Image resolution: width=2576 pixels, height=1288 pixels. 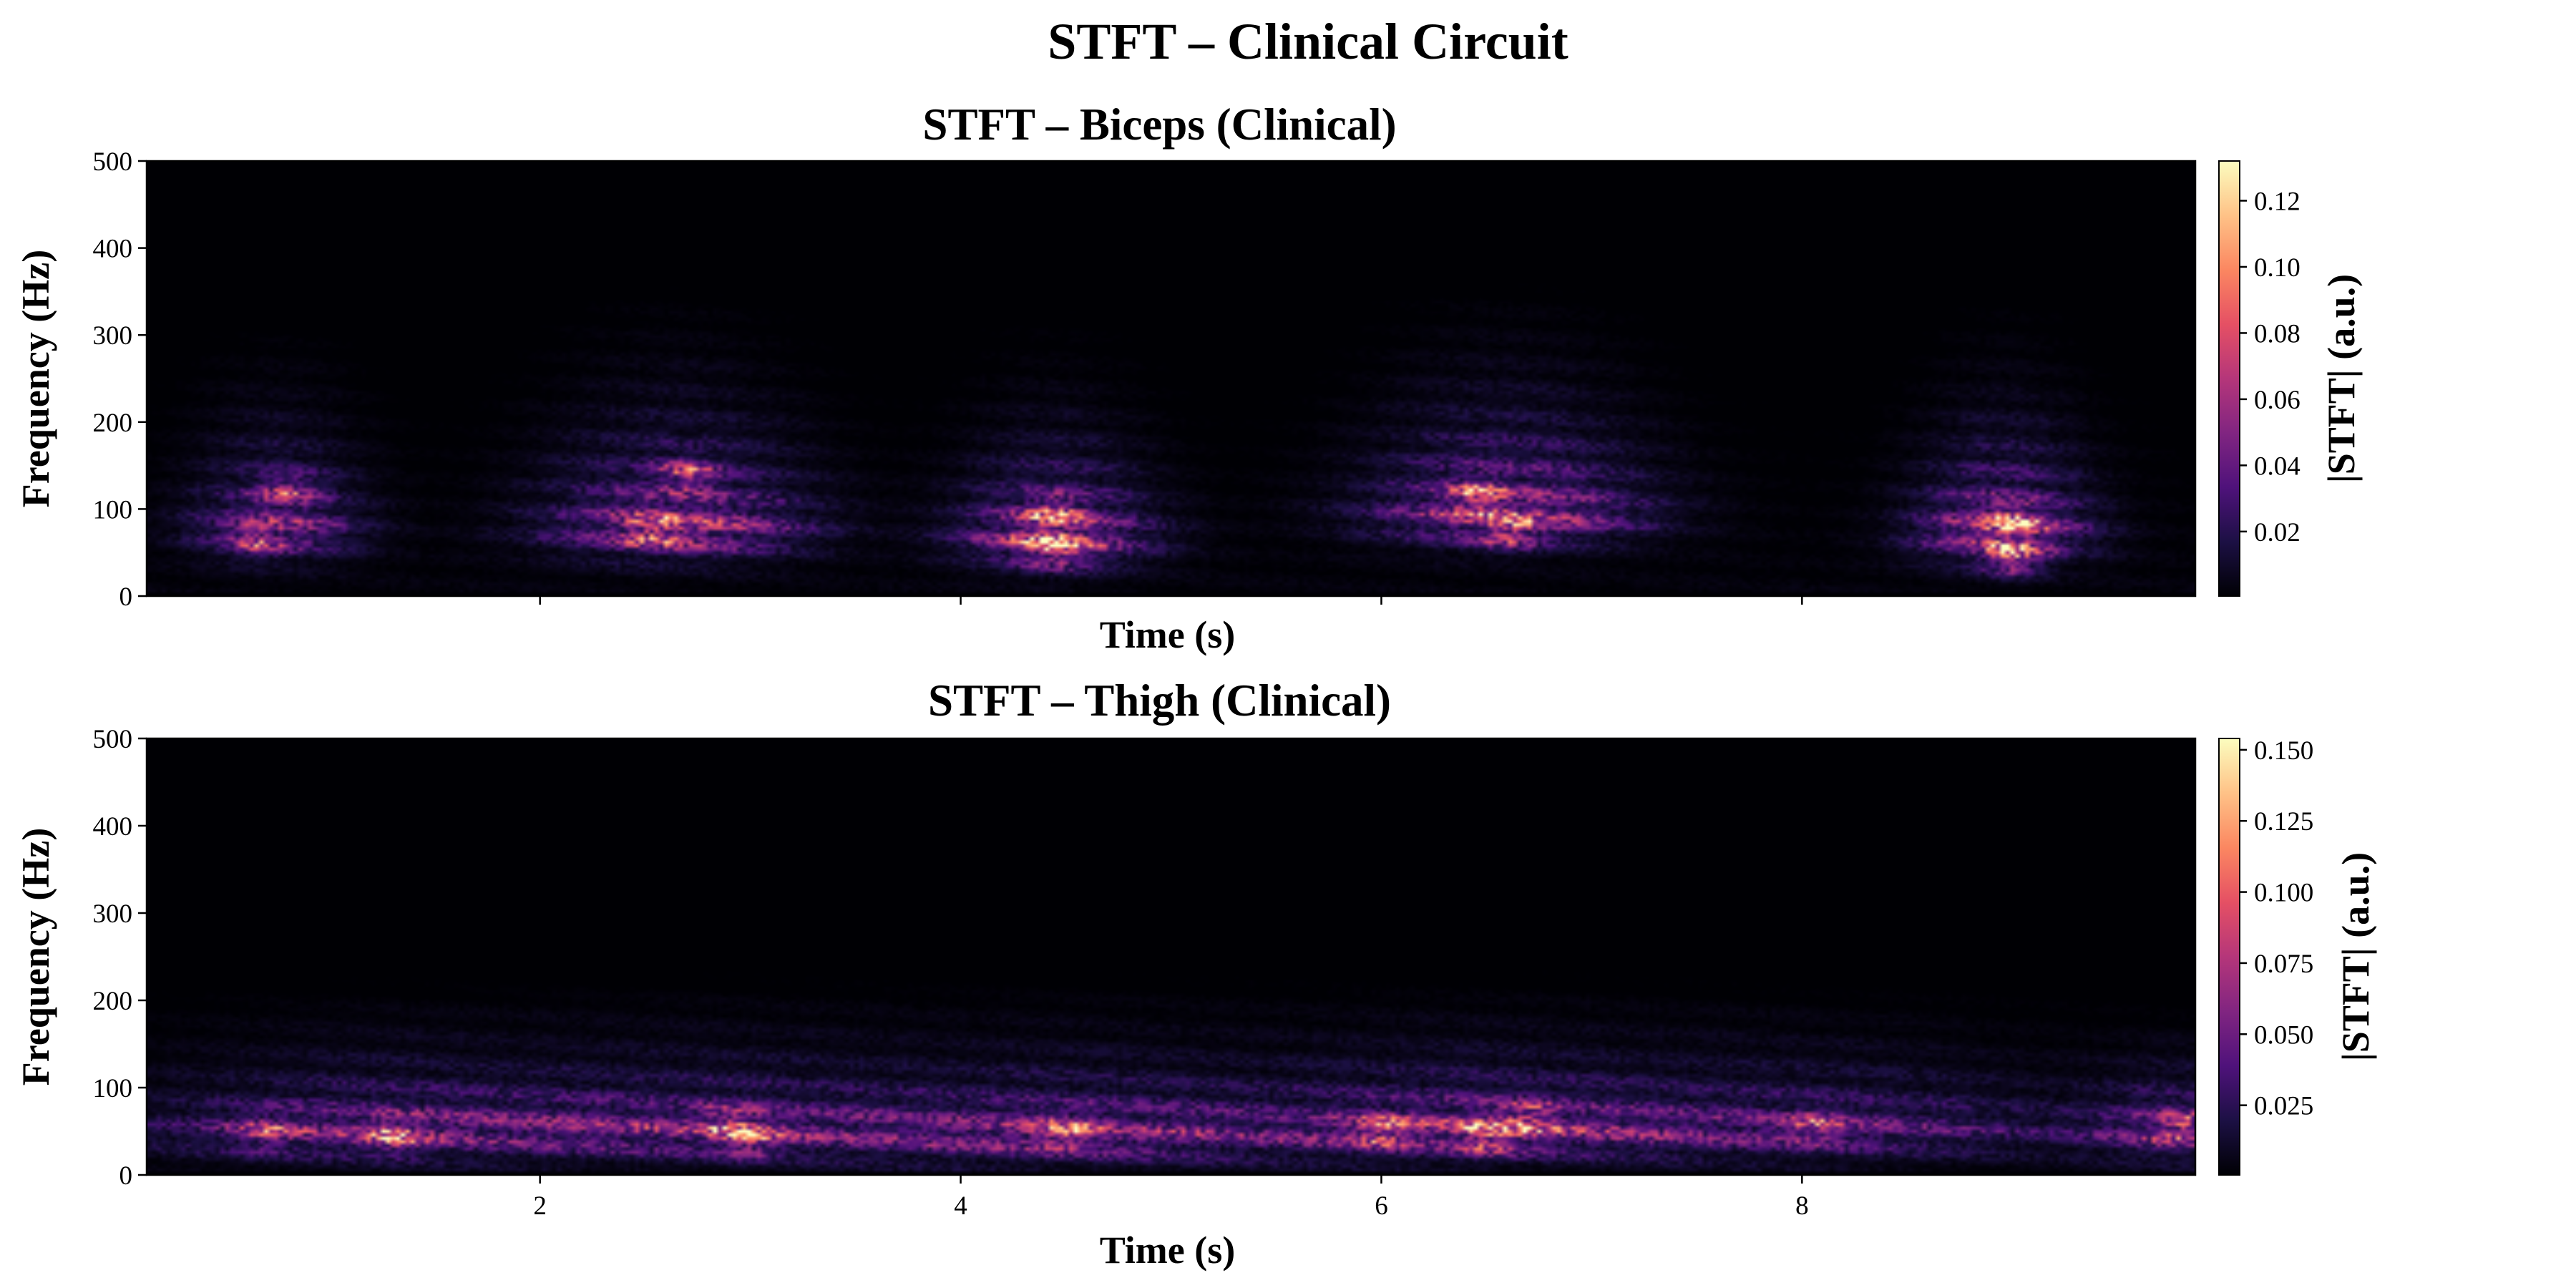 What do you see at coordinates (1159, 700) in the screenshot?
I see `panel-title: STFT – Thigh (Clinical)` at bounding box center [1159, 700].